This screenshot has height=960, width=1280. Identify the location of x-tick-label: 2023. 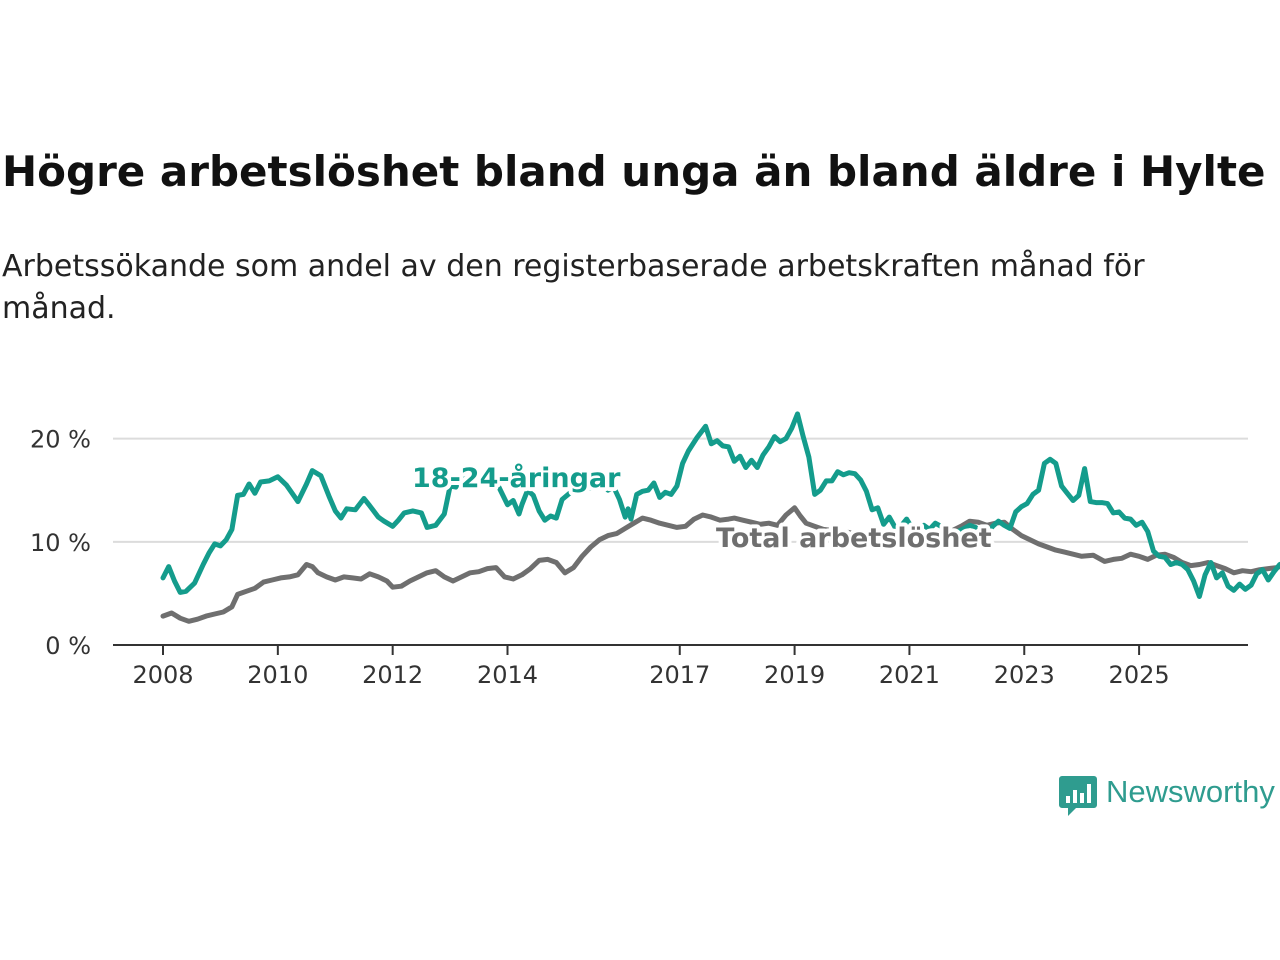
(1024, 675).